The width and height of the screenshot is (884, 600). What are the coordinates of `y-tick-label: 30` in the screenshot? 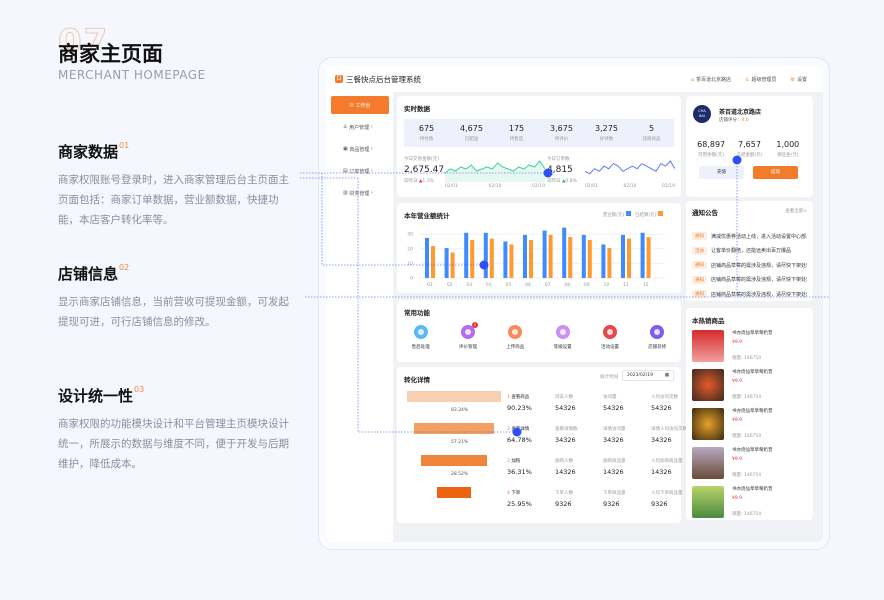 It's located at (410, 235).